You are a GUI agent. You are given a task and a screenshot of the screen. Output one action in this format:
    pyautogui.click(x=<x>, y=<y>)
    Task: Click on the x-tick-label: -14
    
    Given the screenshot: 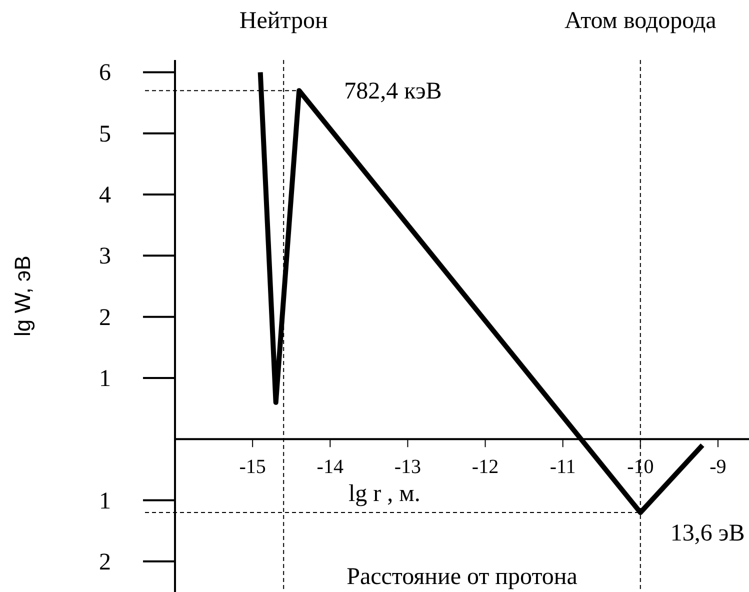 What is the action you would take?
    pyautogui.click(x=330, y=467)
    